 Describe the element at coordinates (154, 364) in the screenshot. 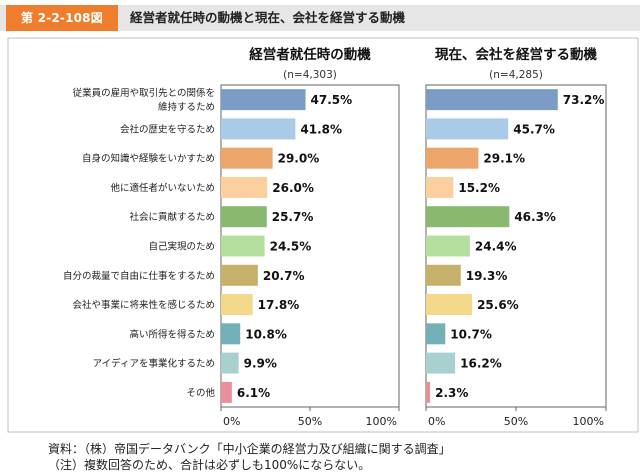

I see `category-label-9: アイディアを事業化するため` at that location.